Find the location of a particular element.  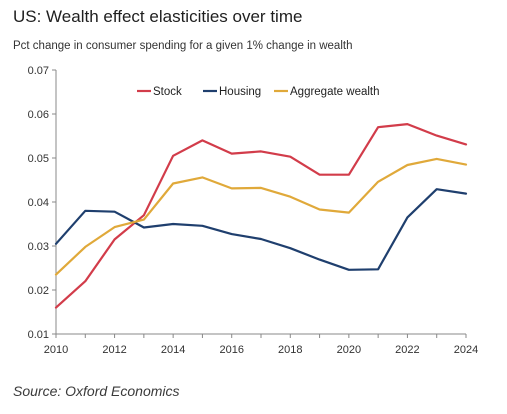

legend-label: Housing is located at coordinates (240, 92).